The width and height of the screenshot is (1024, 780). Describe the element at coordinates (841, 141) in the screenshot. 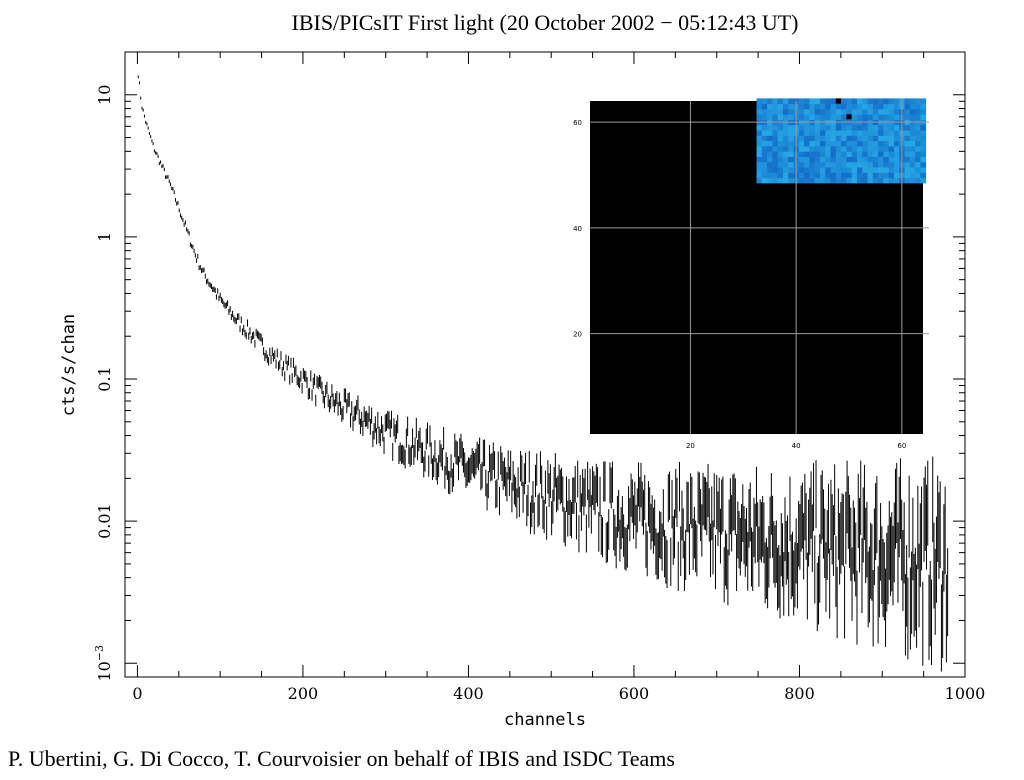

I see `active-pixel-region` at that location.